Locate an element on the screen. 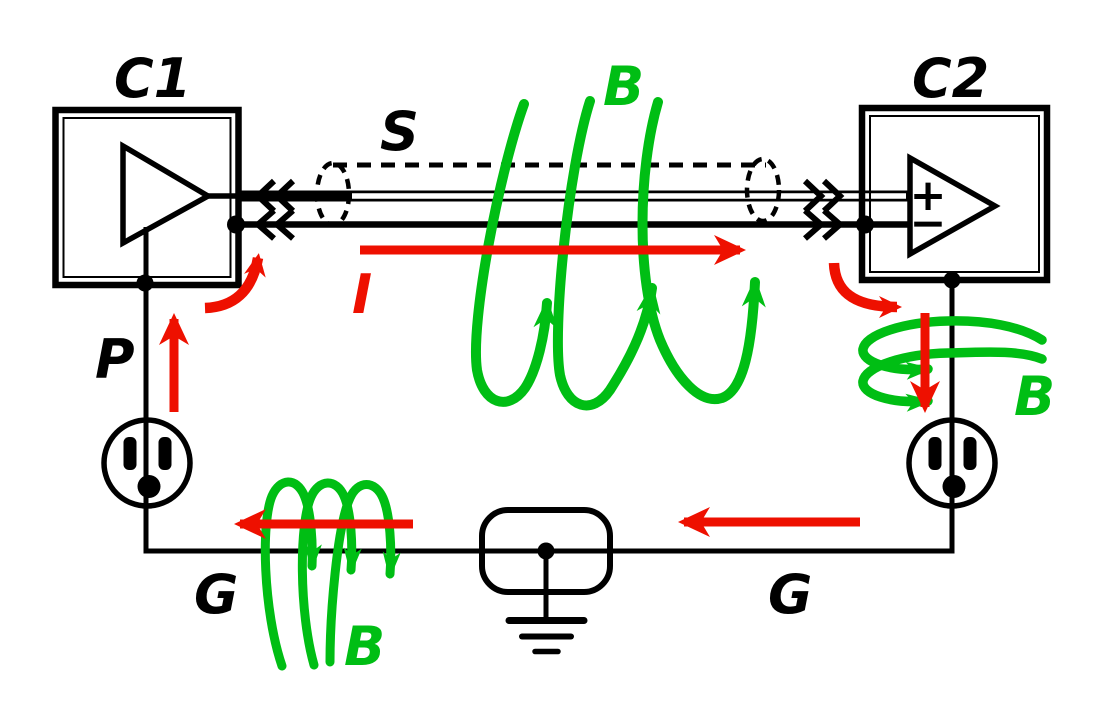  connector-chevrons-c1 is located at coordinates (274, 209).